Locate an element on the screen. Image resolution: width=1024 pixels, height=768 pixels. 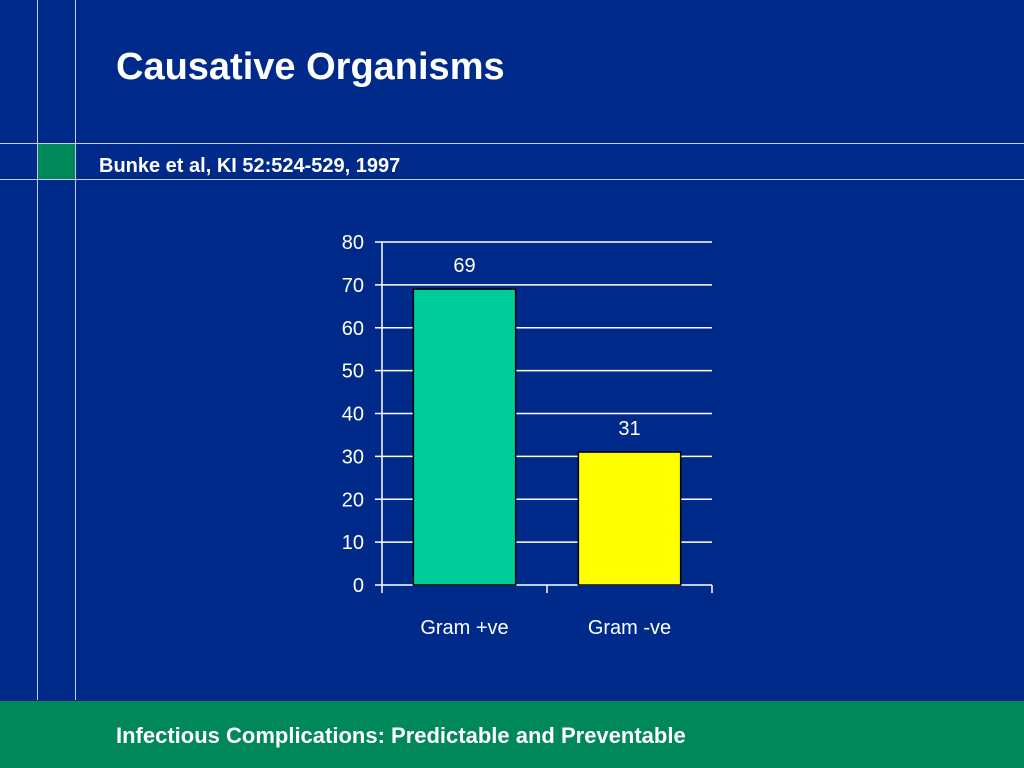
header-rule-top is located at coordinates (512, 143).